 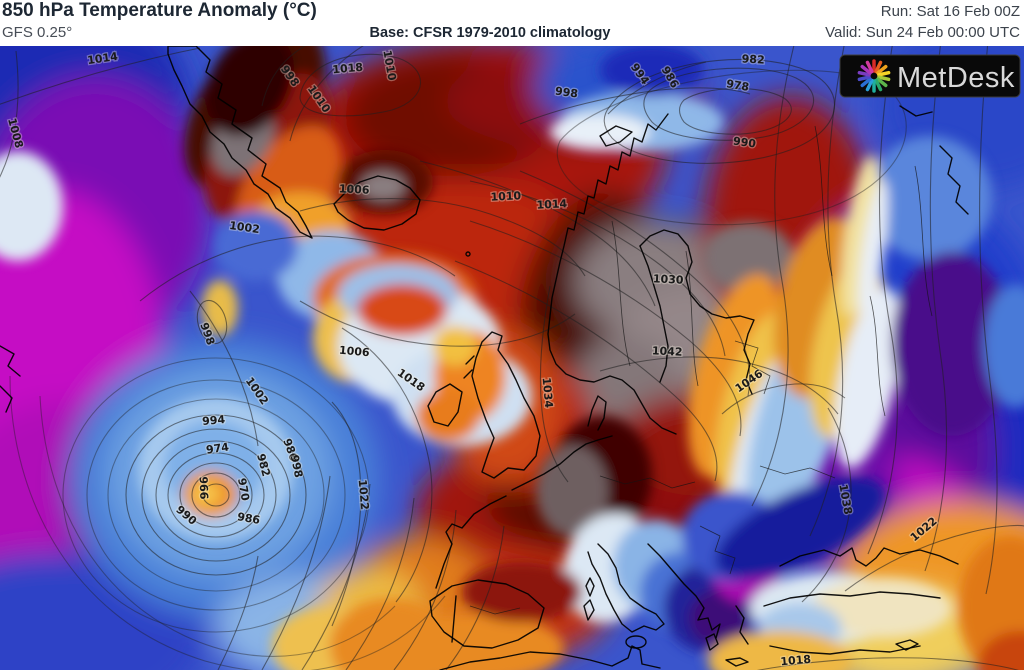 What do you see at coordinates (159, 10) in the screenshot?
I see `page-title: 850 hPa Temperature Anomaly (°C)` at bounding box center [159, 10].